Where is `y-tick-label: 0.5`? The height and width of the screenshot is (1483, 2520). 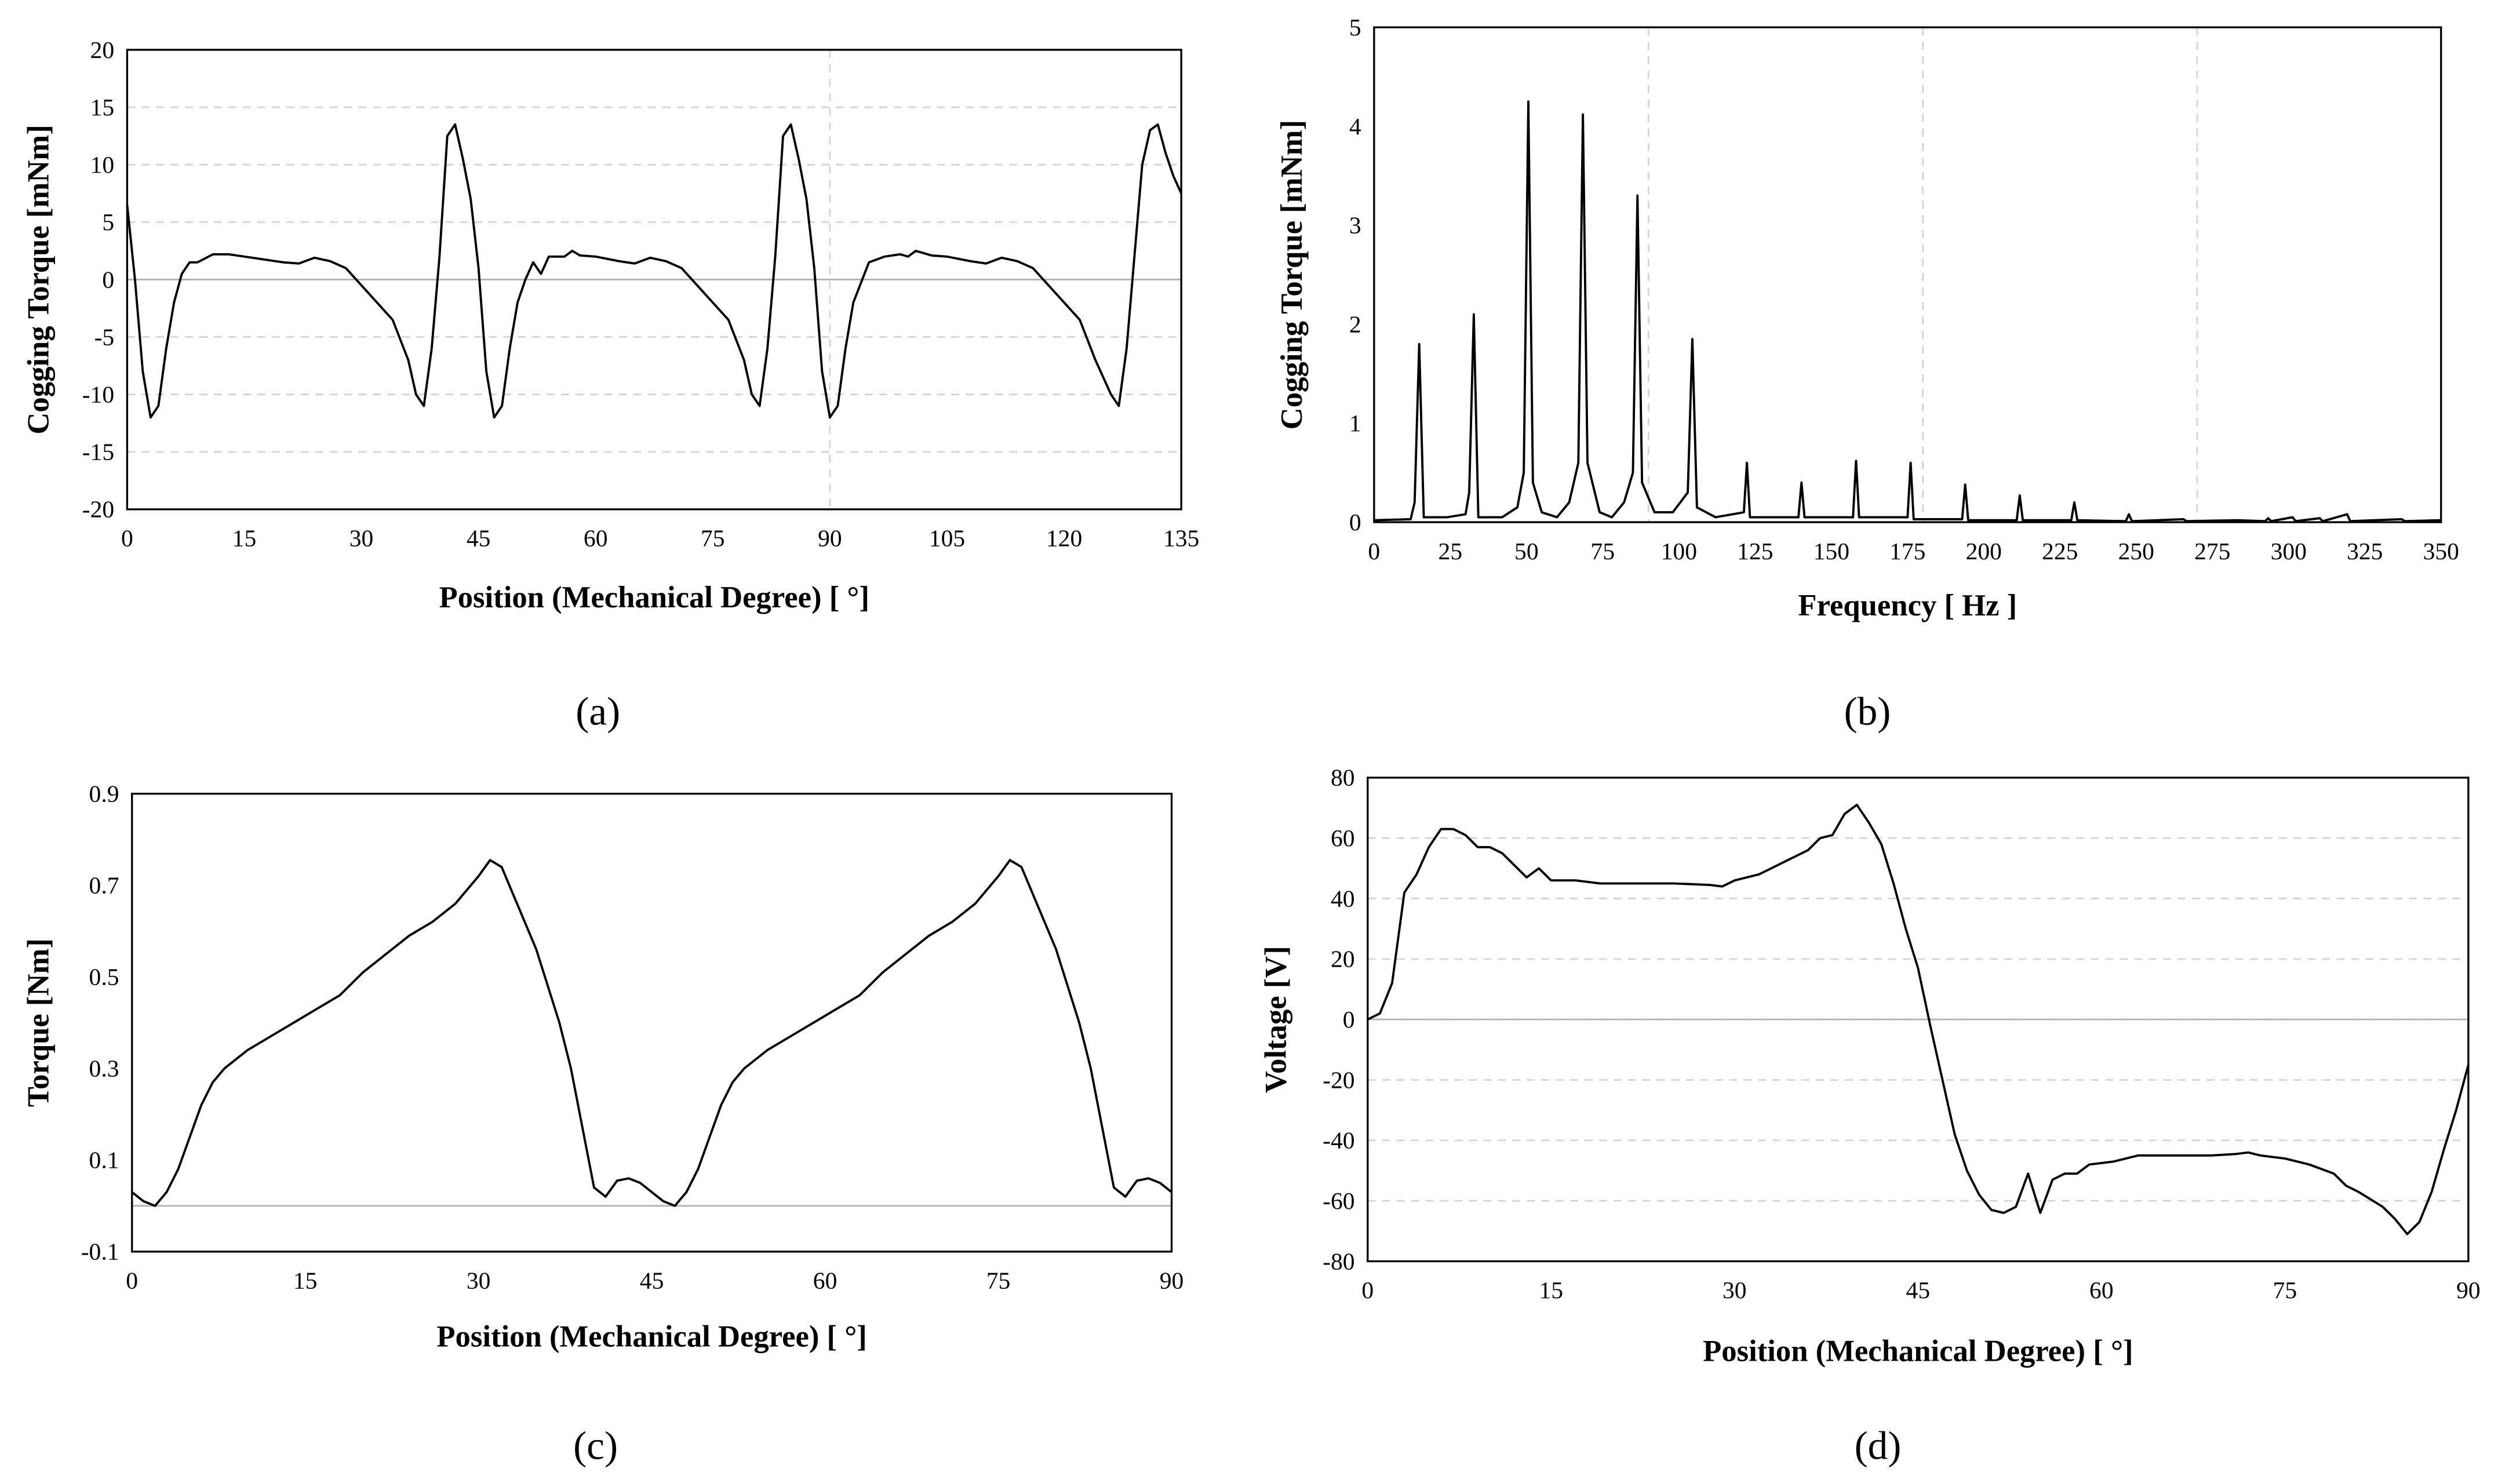
y-tick-label: 0.5 is located at coordinates (104, 977).